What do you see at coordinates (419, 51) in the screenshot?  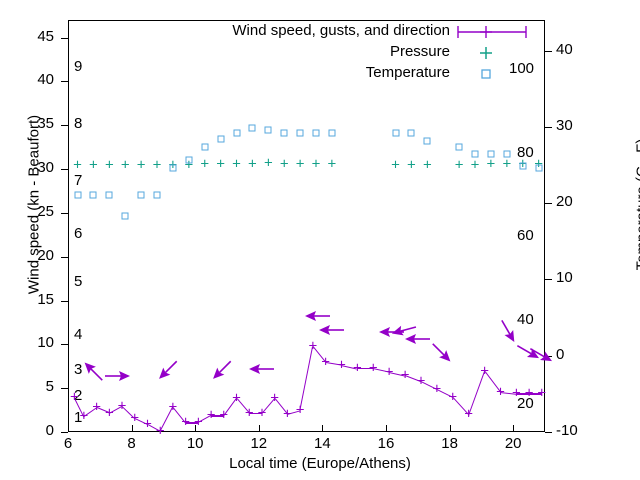 I see `legend-label: Pressure` at bounding box center [419, 51].